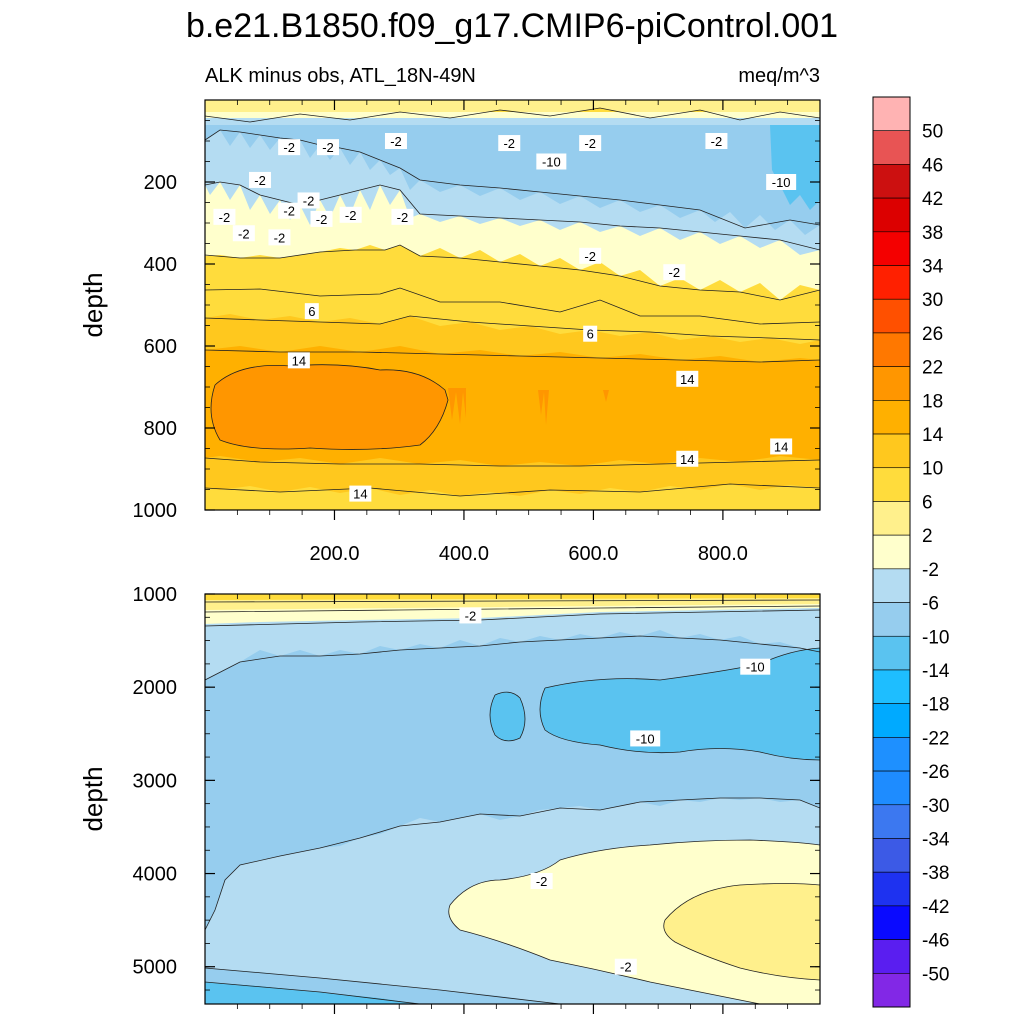 The image size is (1024, 1024). What do you see at coordinates (507, 716) in the screenshot?
I see `lower-band-deep-neg10-b` at bounding box center [507, 716].